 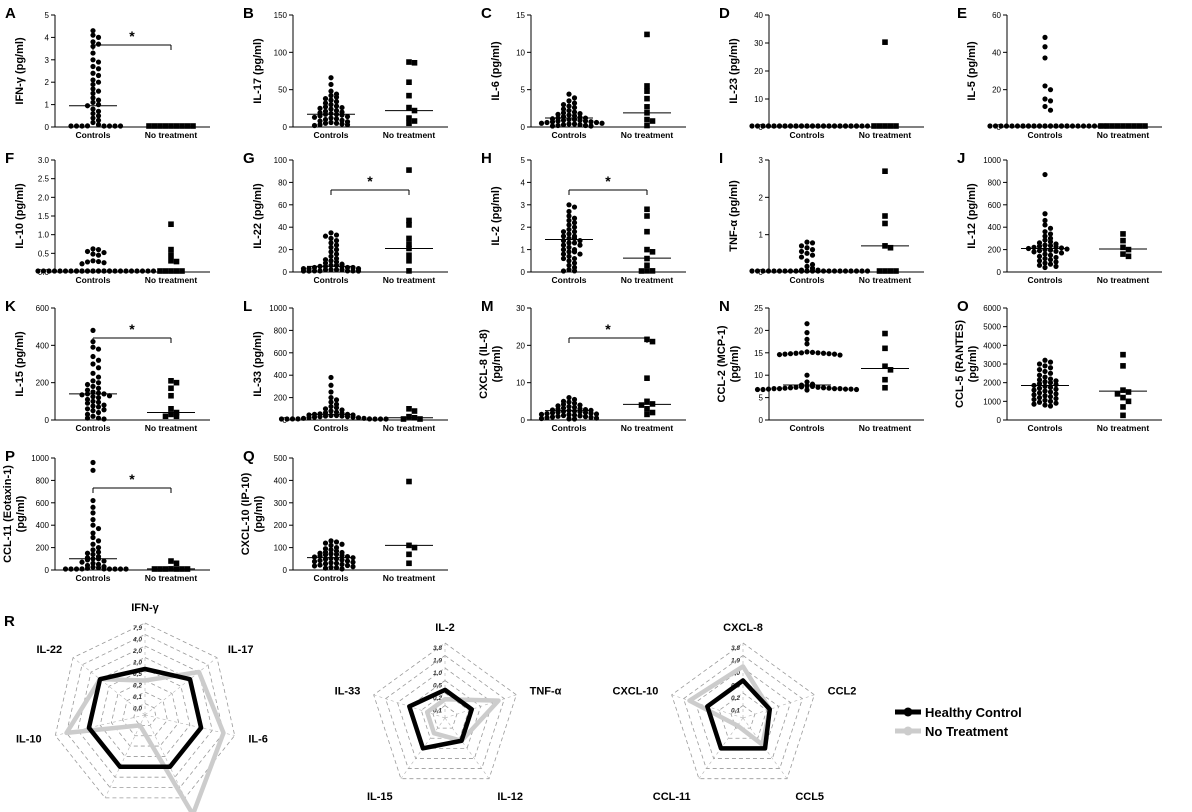 I want to click on radar-ring-label: 0,2, so click(x=137, y=686).